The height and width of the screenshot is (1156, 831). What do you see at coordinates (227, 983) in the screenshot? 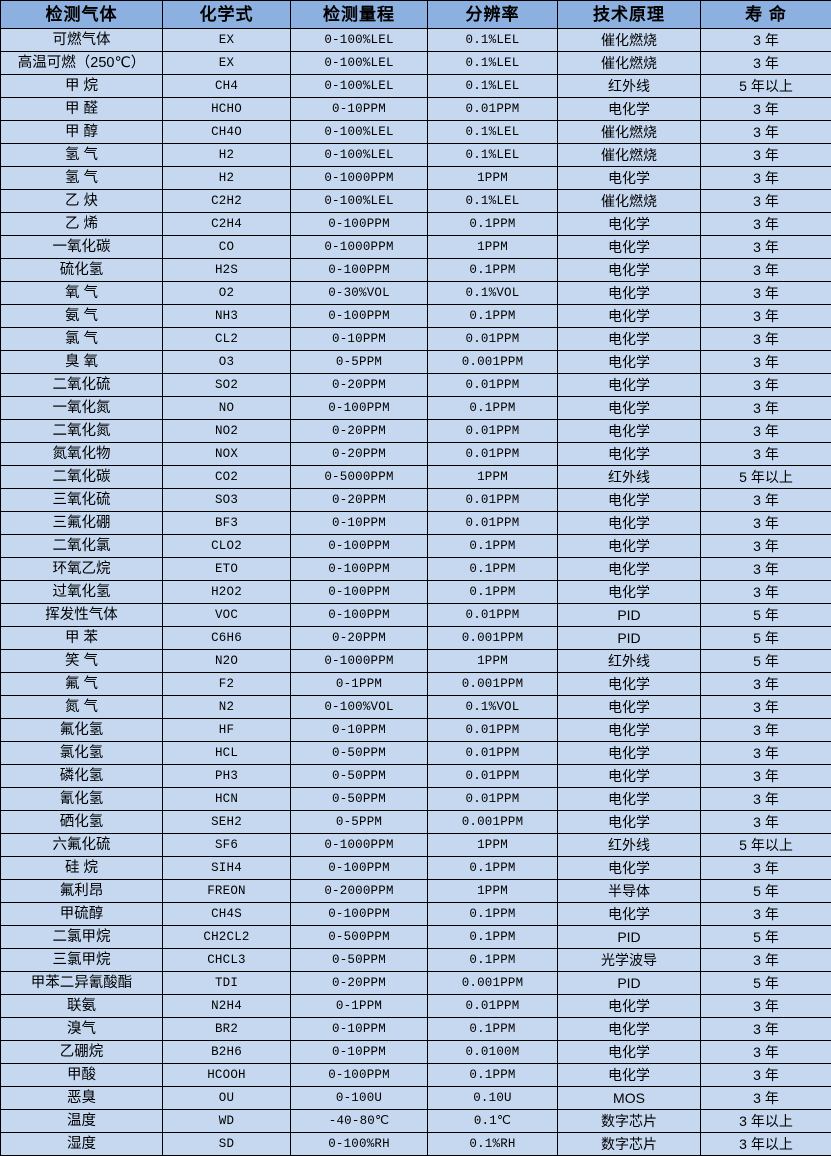
I see `cell-formula: TDI` at bounding box center [227, 983].